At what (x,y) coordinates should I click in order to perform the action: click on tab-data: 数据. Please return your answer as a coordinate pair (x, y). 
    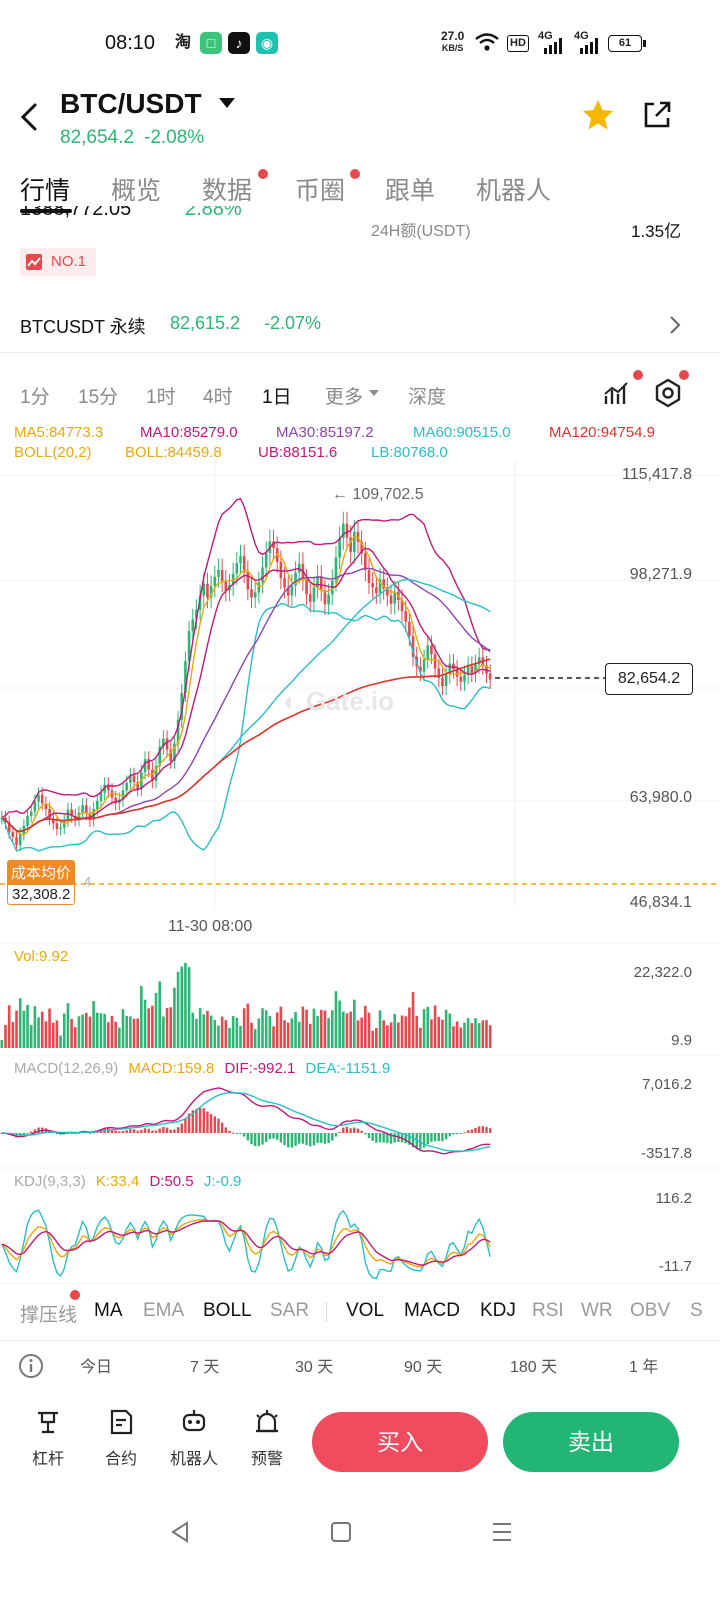
    Looking at the image, I should click on (227, 191).